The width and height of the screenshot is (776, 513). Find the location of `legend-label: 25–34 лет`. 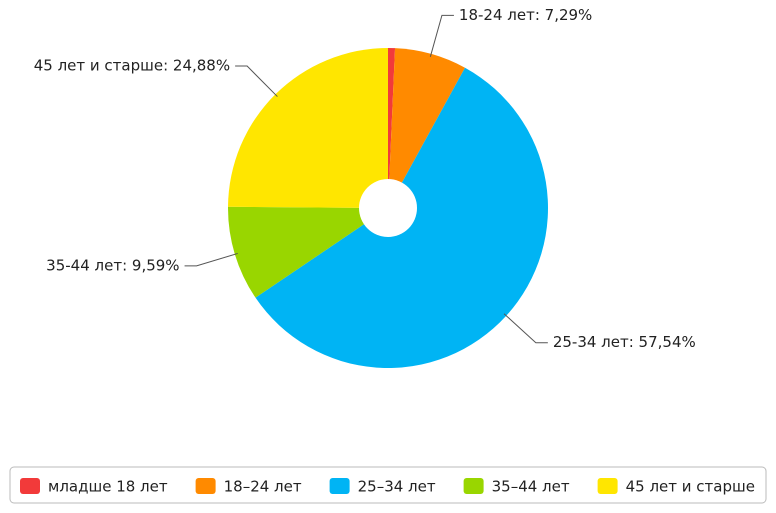

legend-label: 25–34 лет is located at coordinates (397, 487).